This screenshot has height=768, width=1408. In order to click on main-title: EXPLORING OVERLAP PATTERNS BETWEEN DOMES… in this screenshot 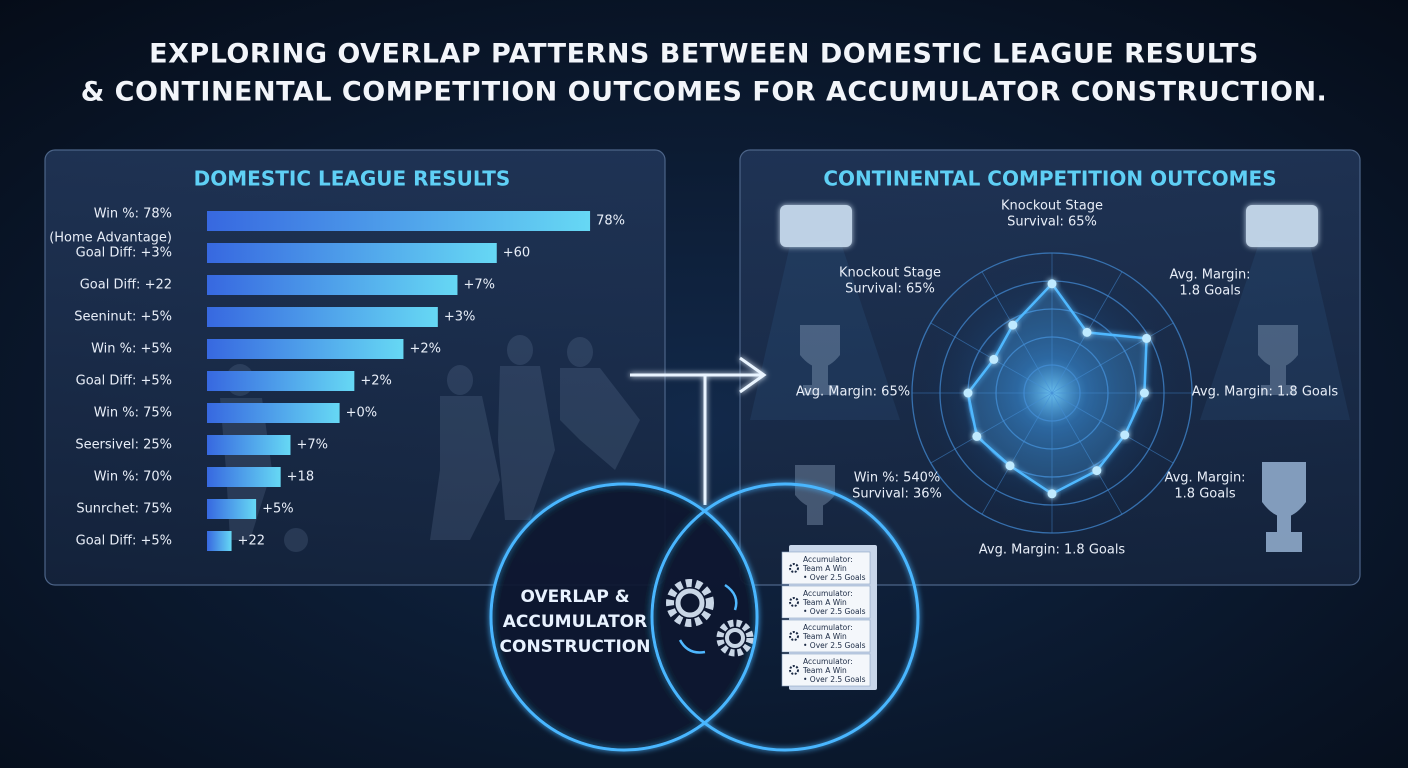, I will do `click(704, 54)`.